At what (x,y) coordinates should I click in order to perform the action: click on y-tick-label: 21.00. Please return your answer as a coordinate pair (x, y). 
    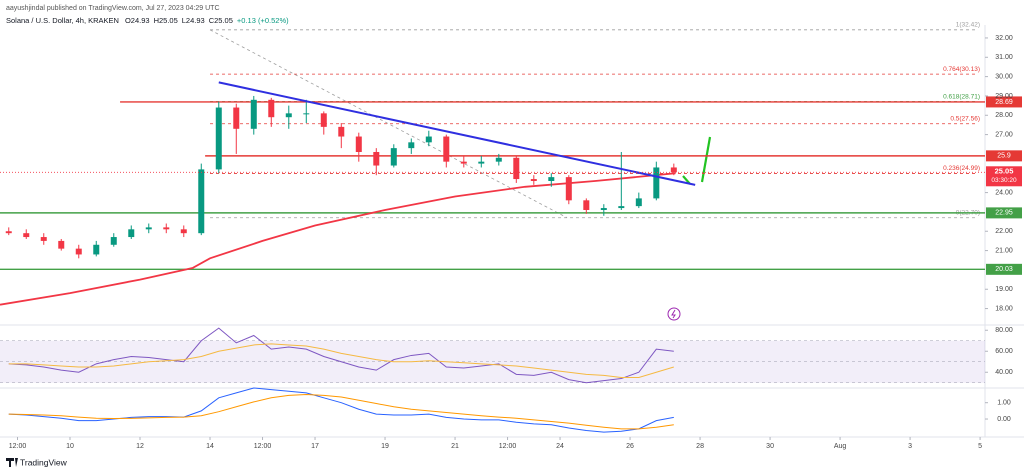
    Looking at the image, I should click on (1004, 250).